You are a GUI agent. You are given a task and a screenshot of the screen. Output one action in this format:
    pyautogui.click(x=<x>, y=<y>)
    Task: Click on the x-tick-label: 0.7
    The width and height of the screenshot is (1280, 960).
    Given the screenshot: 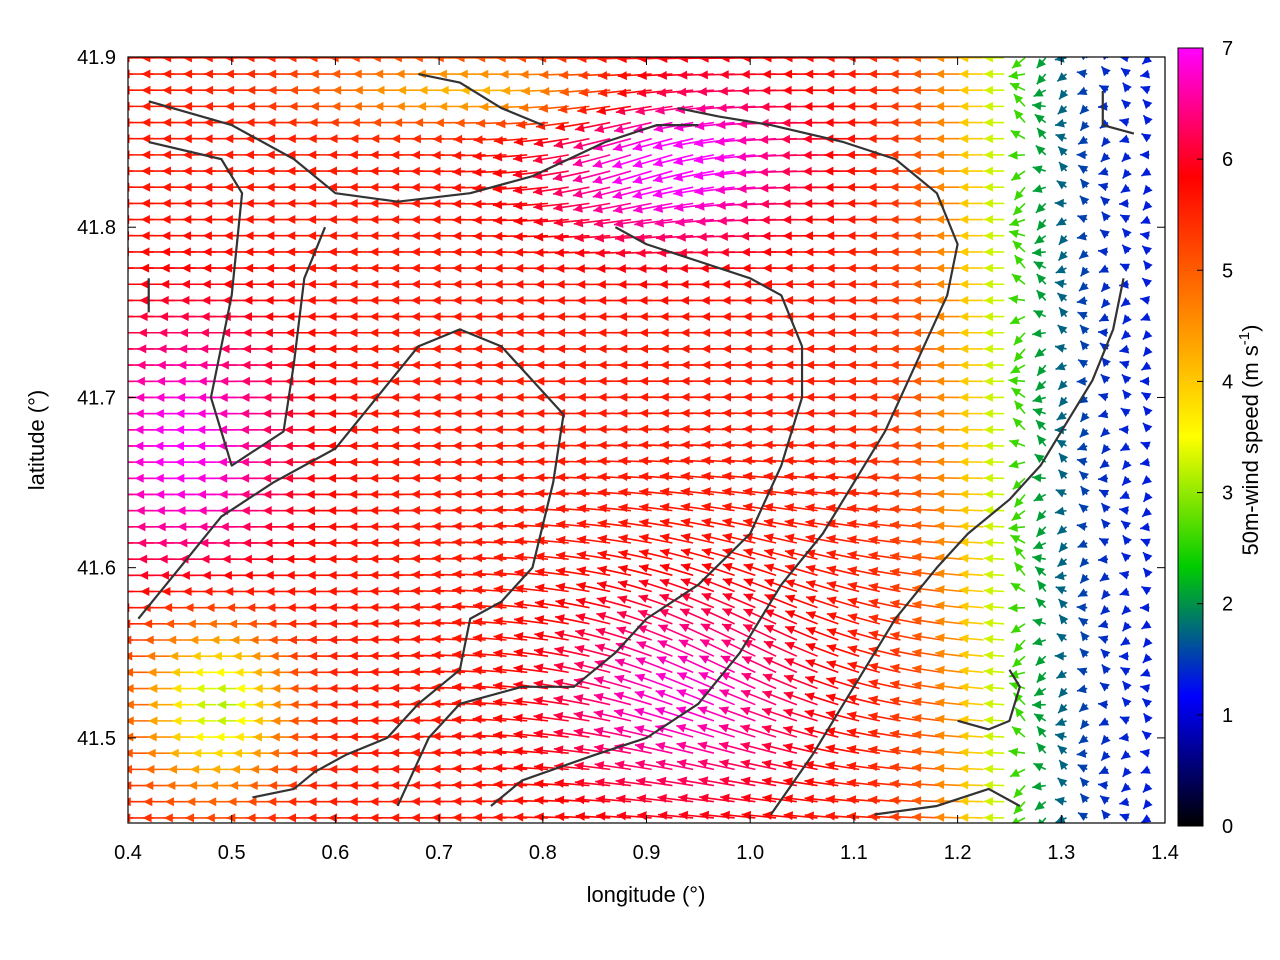 What is the action you would take?
    pyautogui.click(x=439, y=853)
    